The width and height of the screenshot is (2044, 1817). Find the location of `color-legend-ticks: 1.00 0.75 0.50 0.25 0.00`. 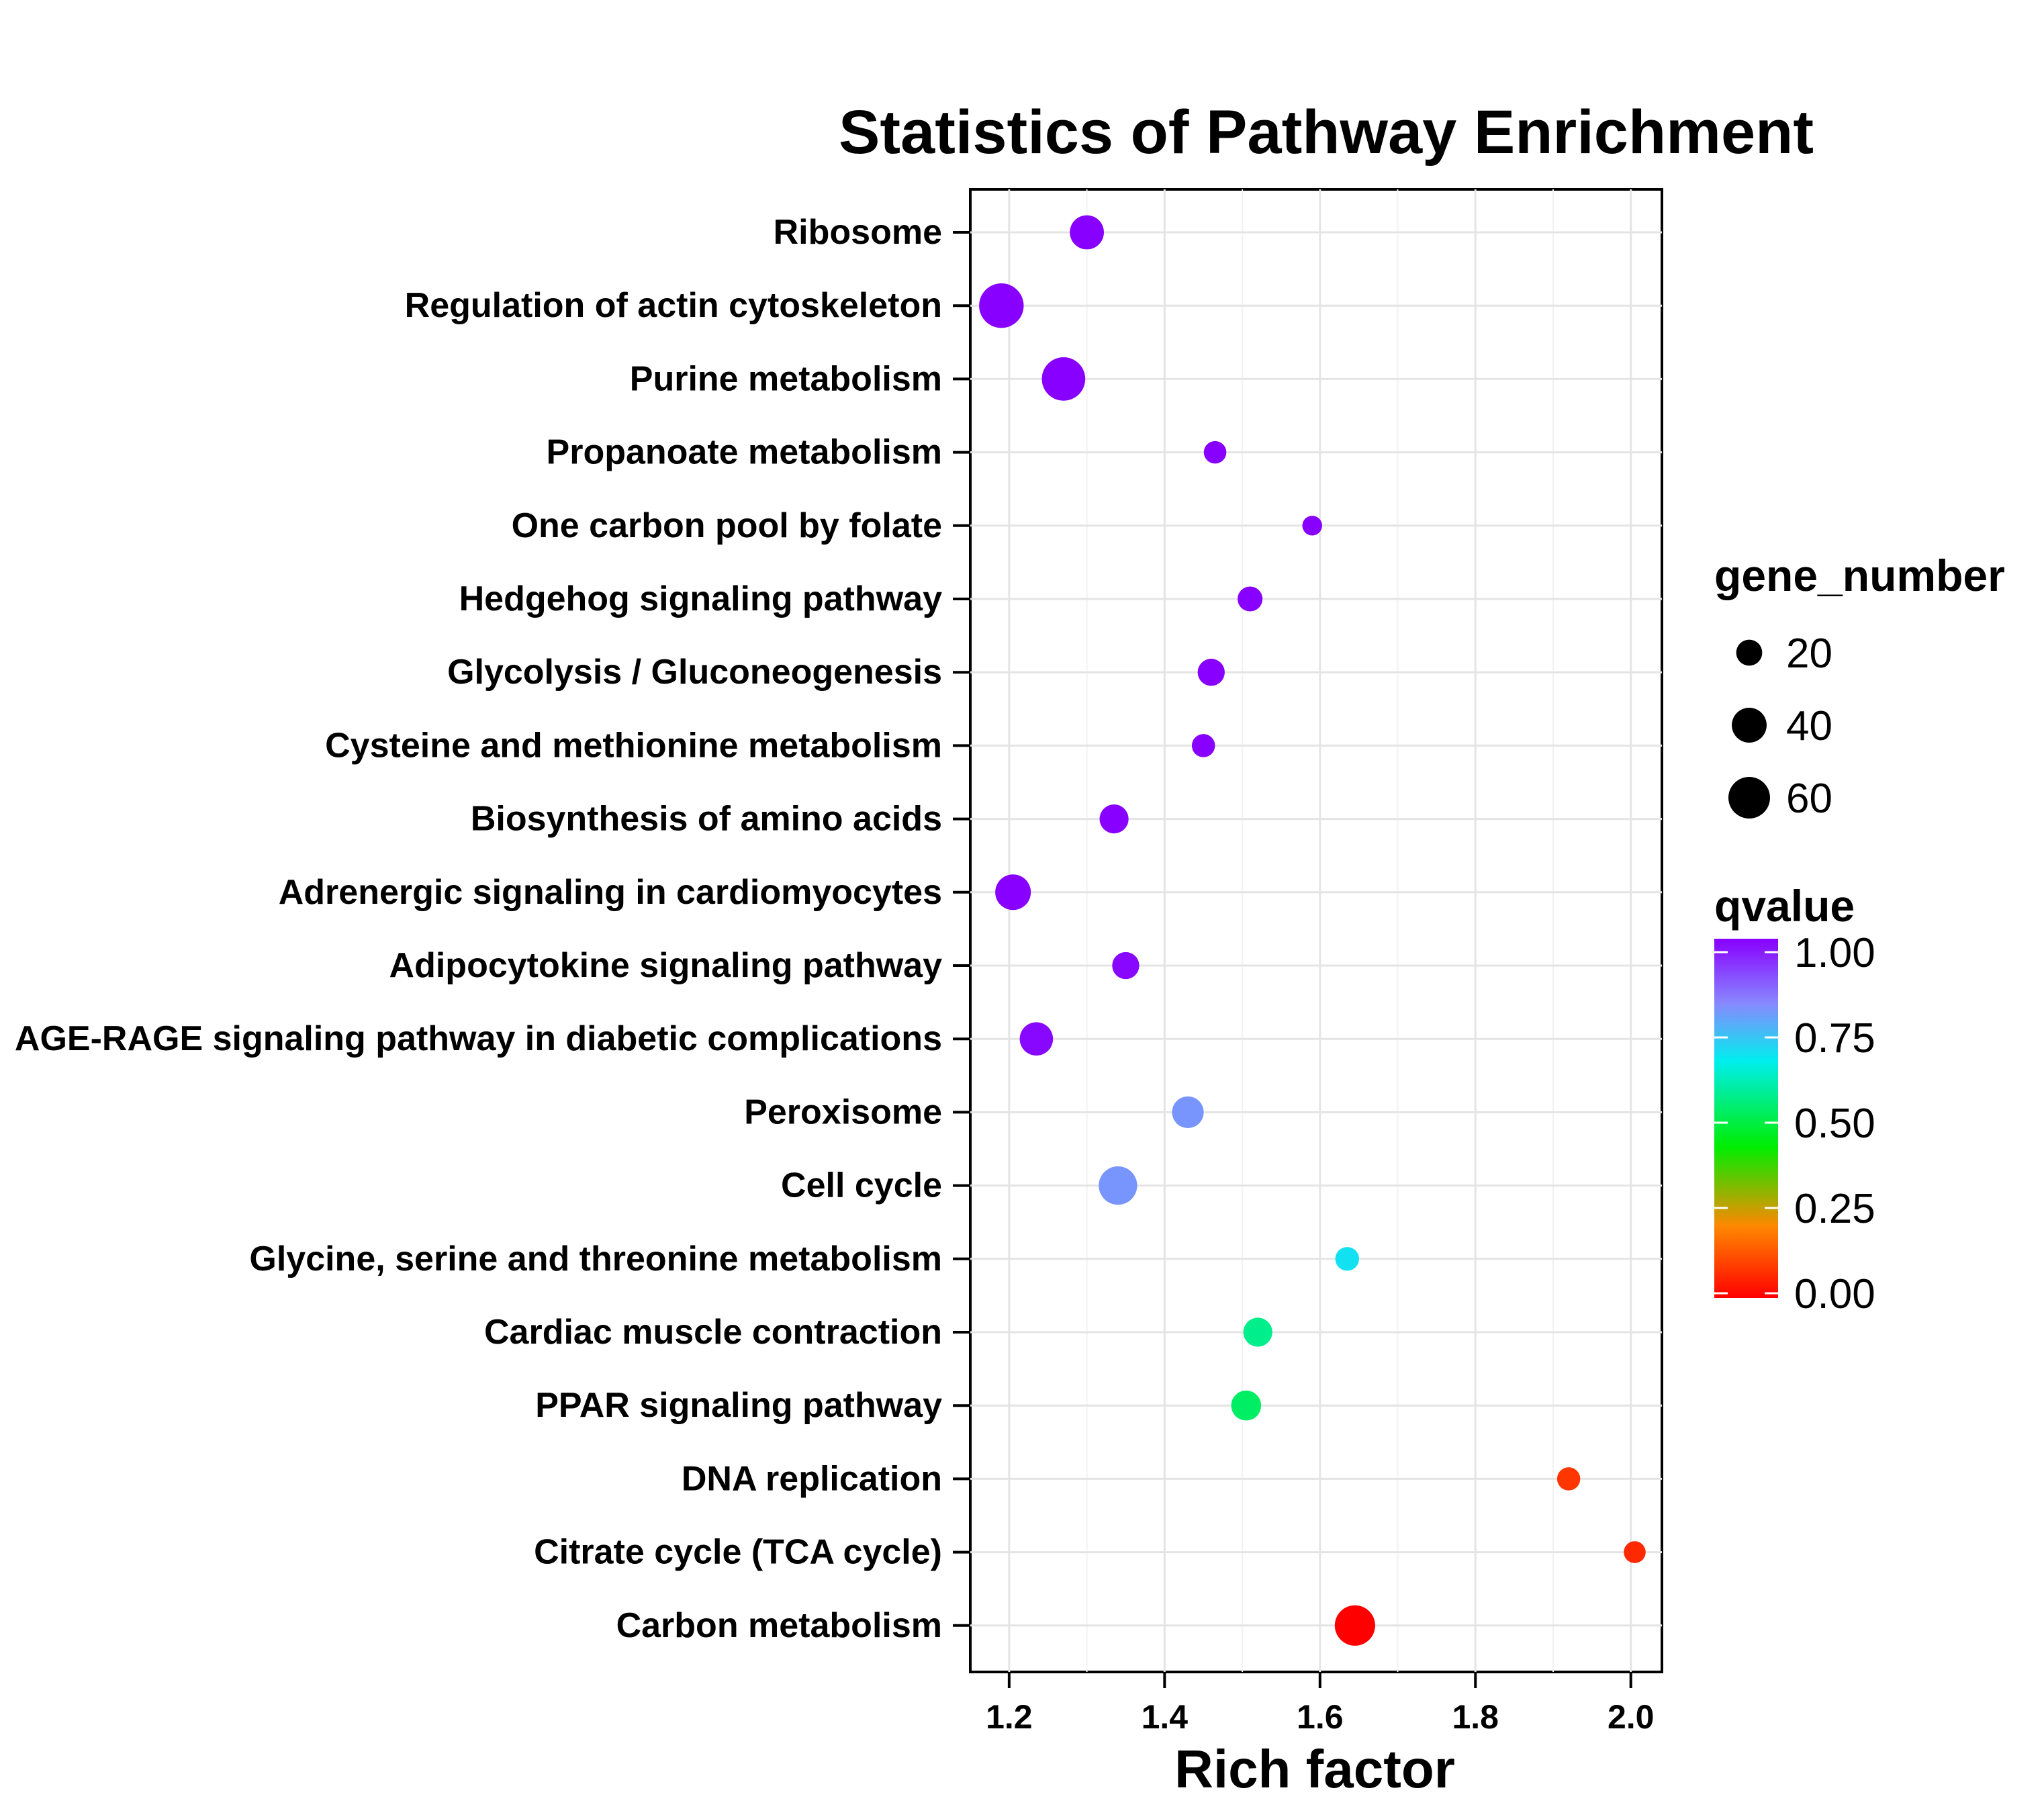

color-legend-ticks: 1.00 0.75 0.50 0.25 0.00 is located at coordinates (1794, 1124).